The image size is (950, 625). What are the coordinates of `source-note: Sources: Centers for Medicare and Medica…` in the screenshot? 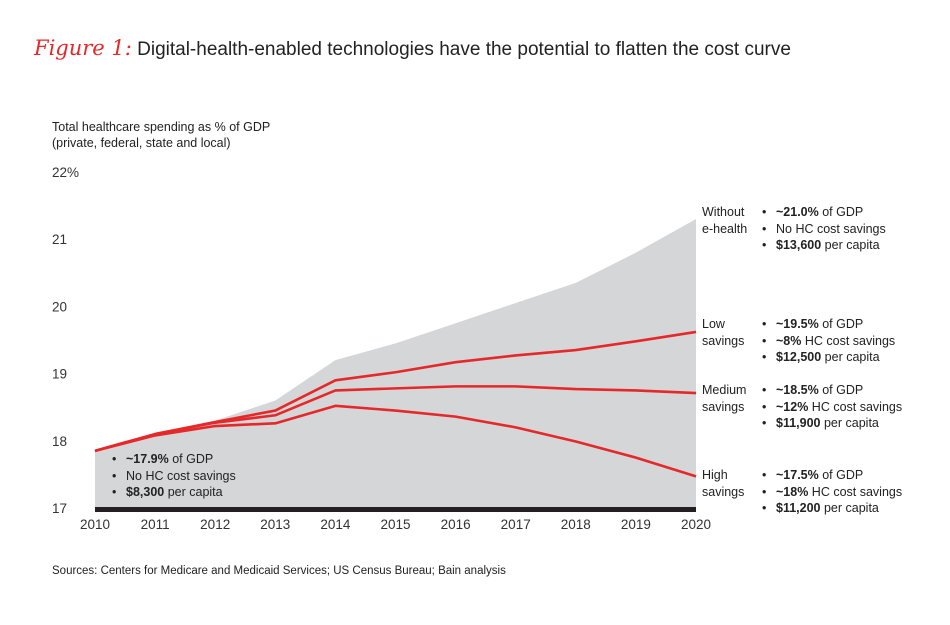 It's located at (279, 571).